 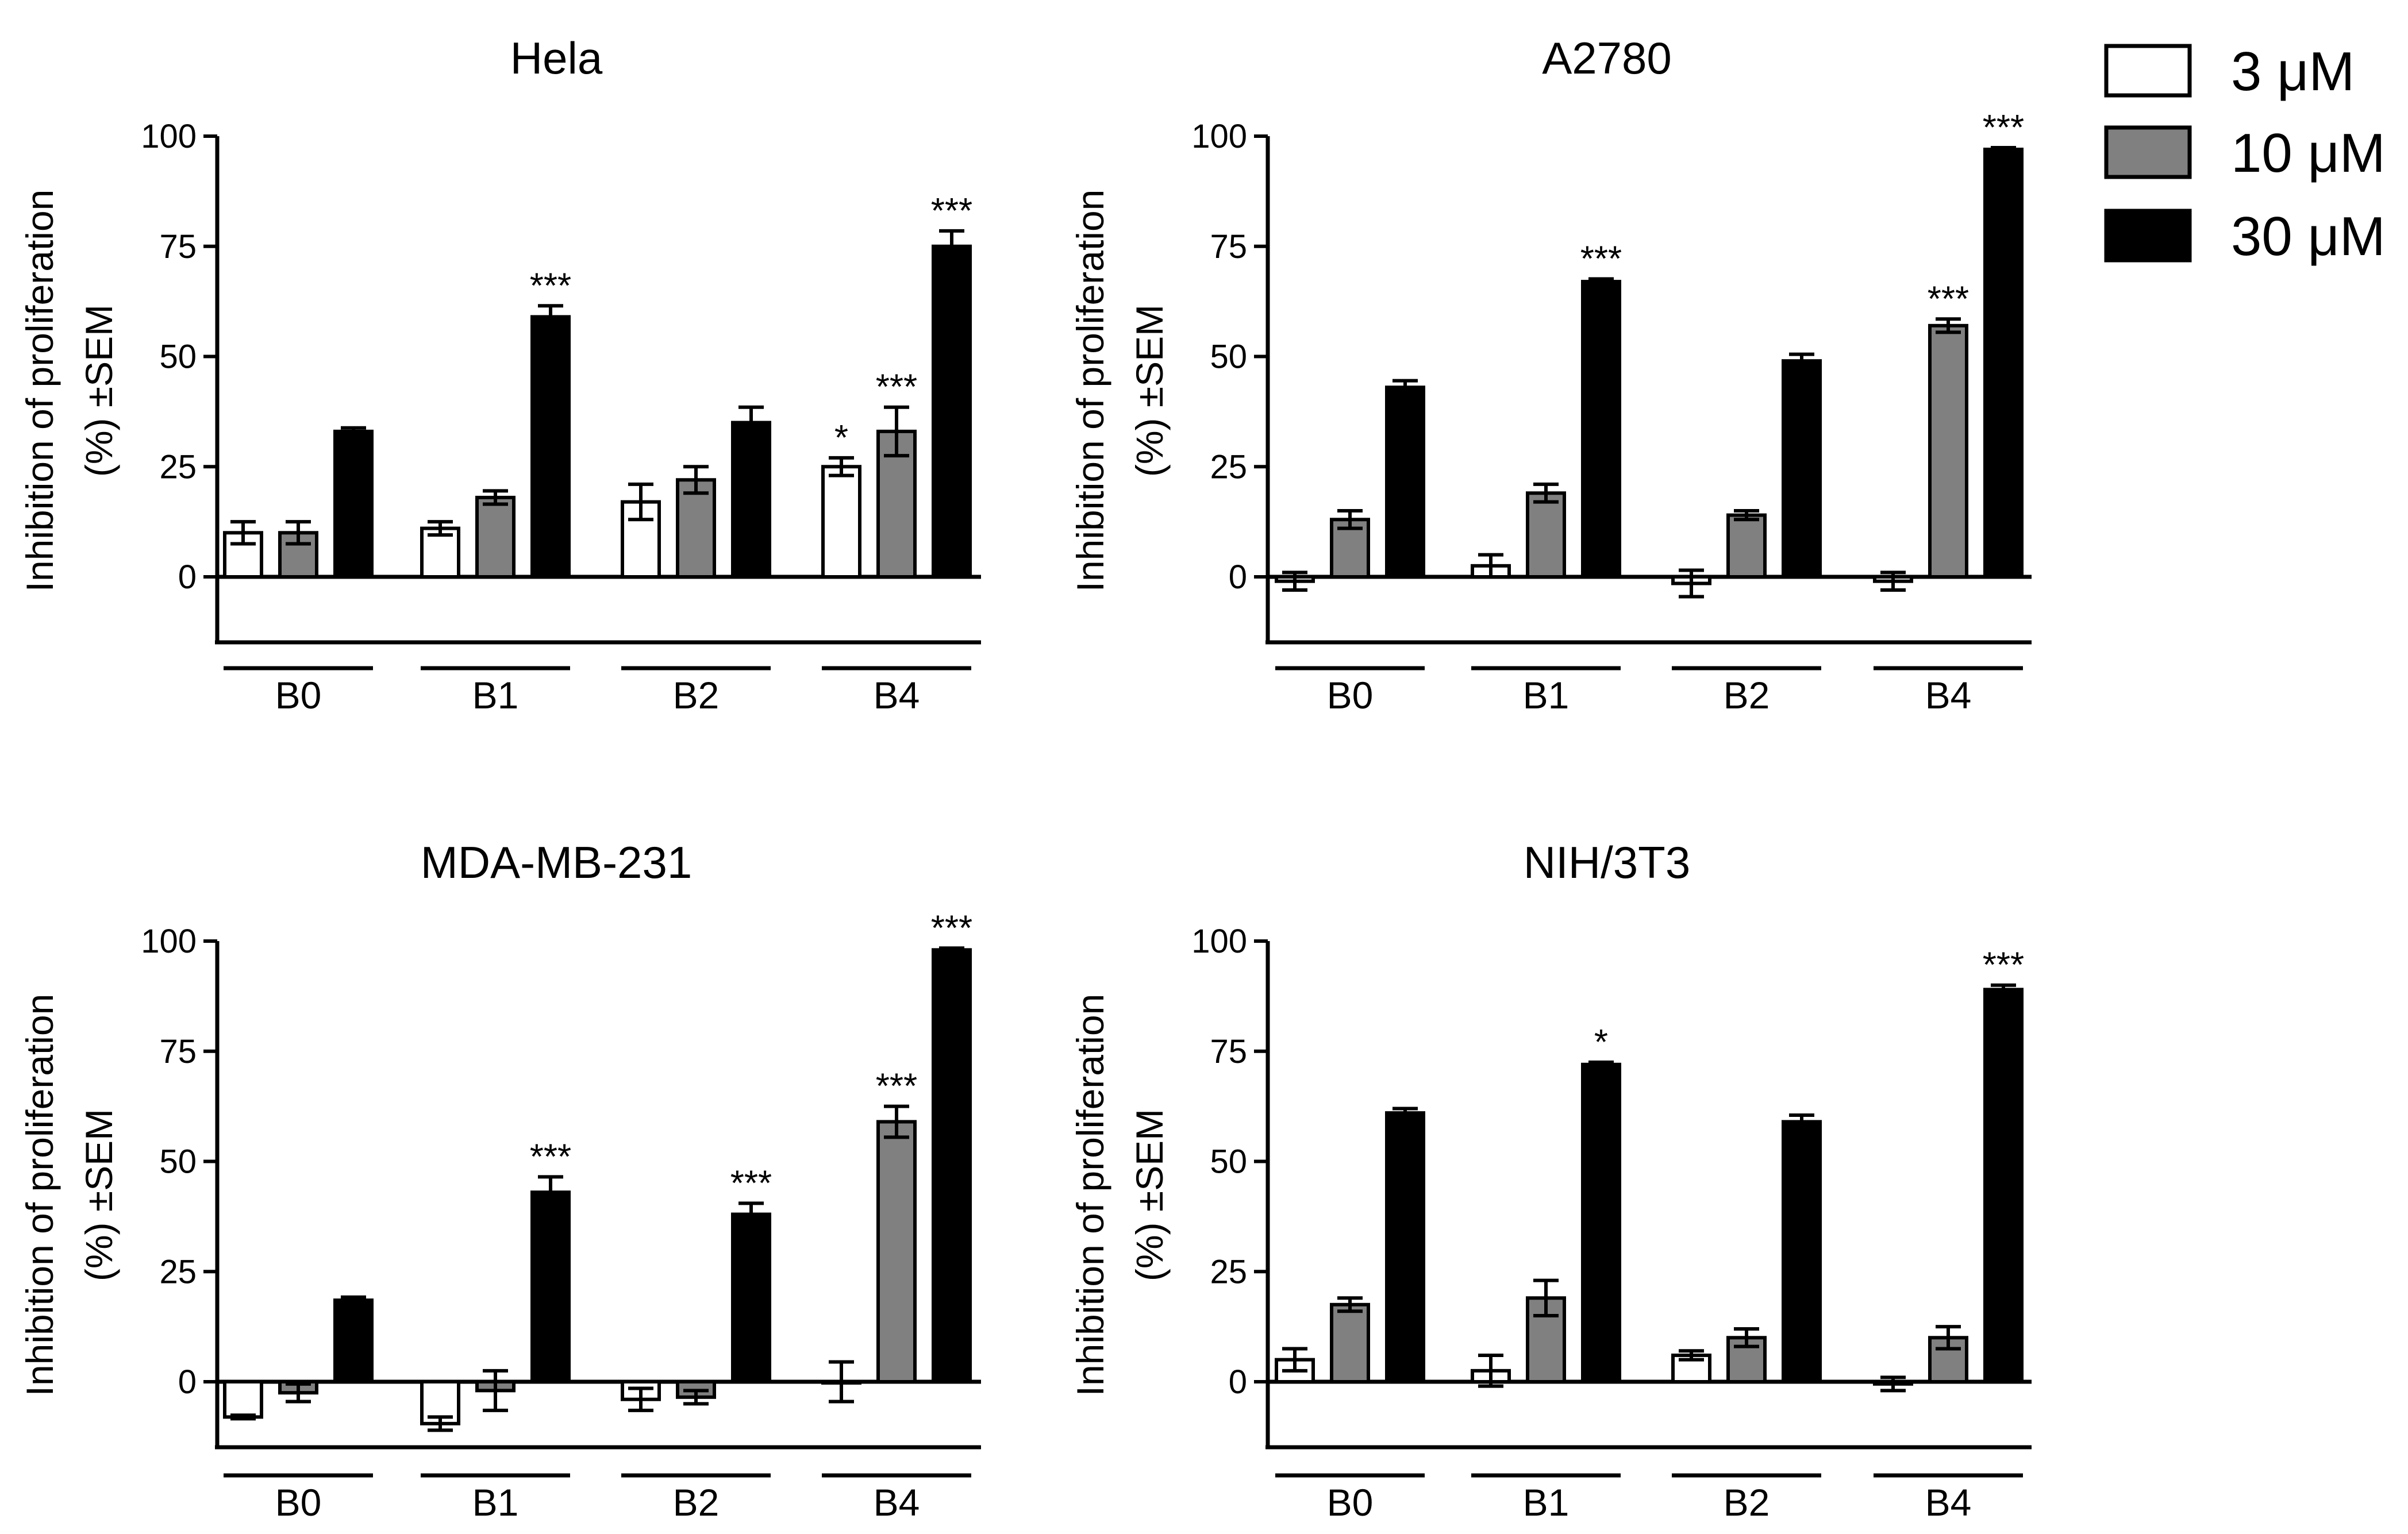 What do you see at coordinates (2293, 71) in the screenshot?
I see `legend-label: 3 μM` at bounding box center [2293, 71].